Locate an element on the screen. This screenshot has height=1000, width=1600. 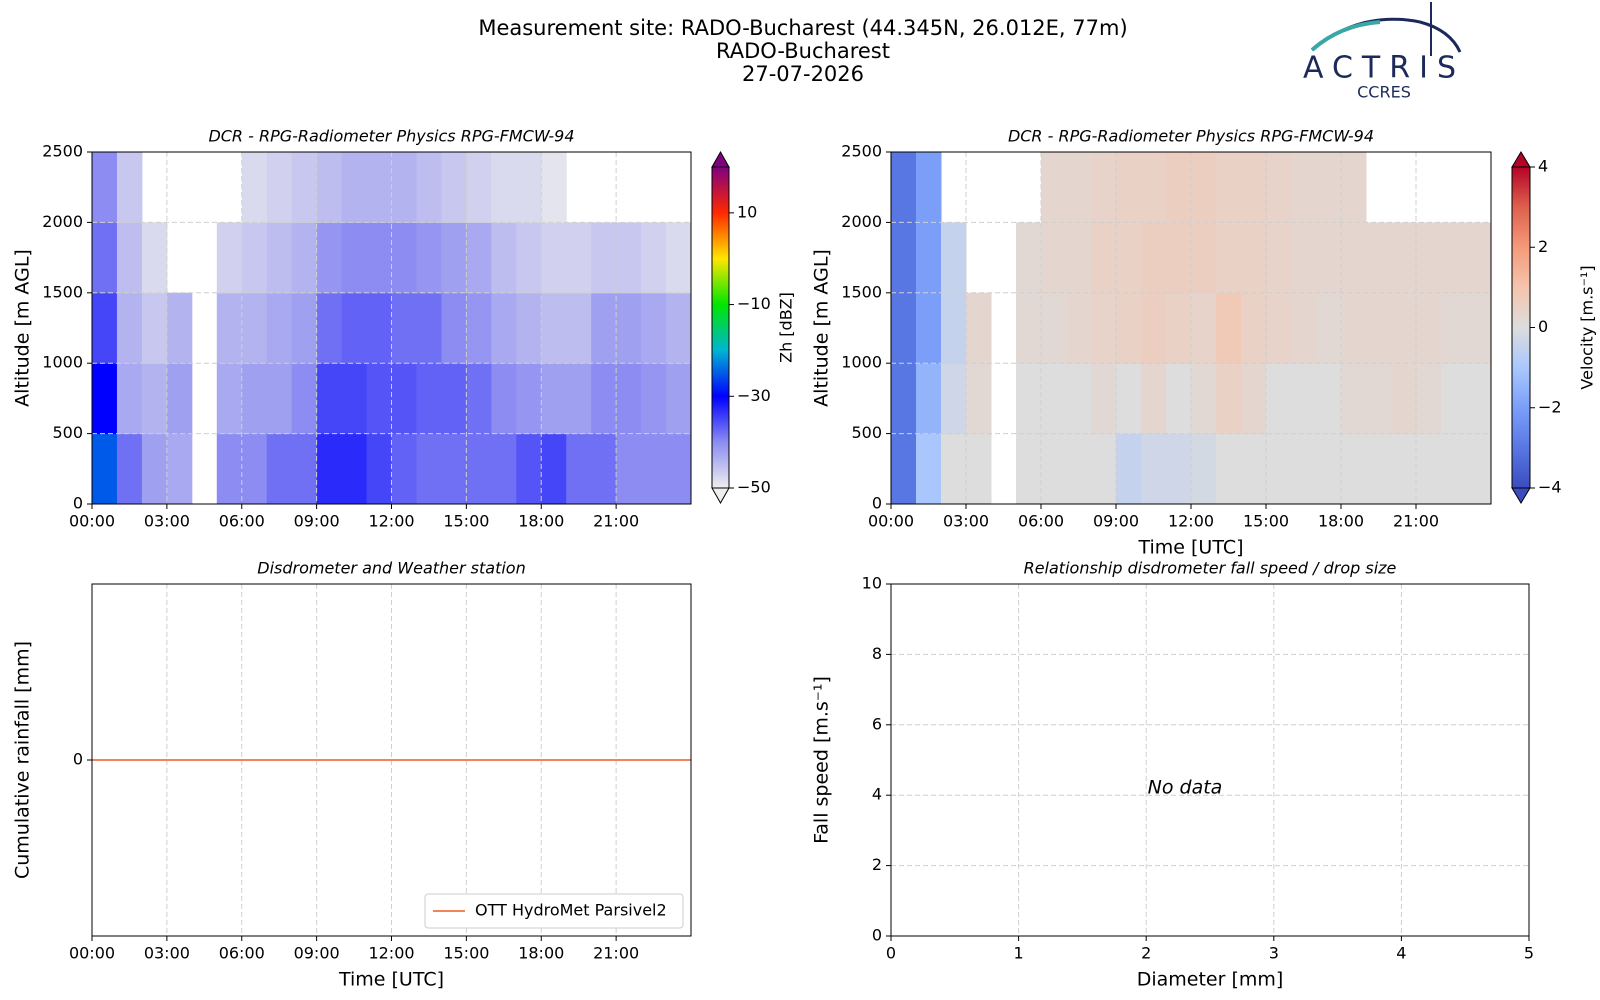
x-tick-label: 15:00 is located at coordinates (1266, 521).